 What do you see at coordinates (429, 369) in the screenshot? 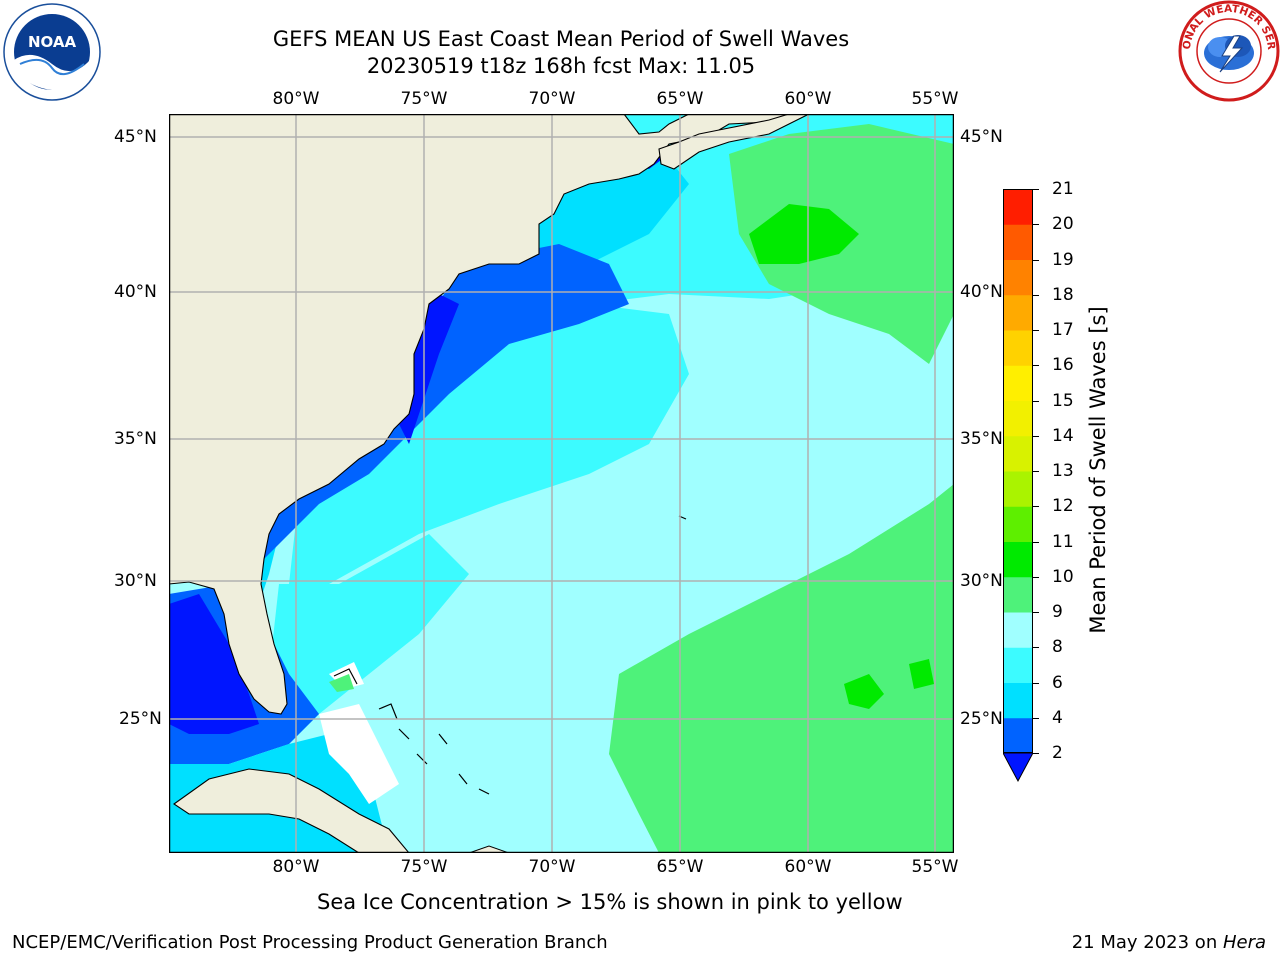
I see `field-under-2s-chesapeake` at bounding box center [429, 369].